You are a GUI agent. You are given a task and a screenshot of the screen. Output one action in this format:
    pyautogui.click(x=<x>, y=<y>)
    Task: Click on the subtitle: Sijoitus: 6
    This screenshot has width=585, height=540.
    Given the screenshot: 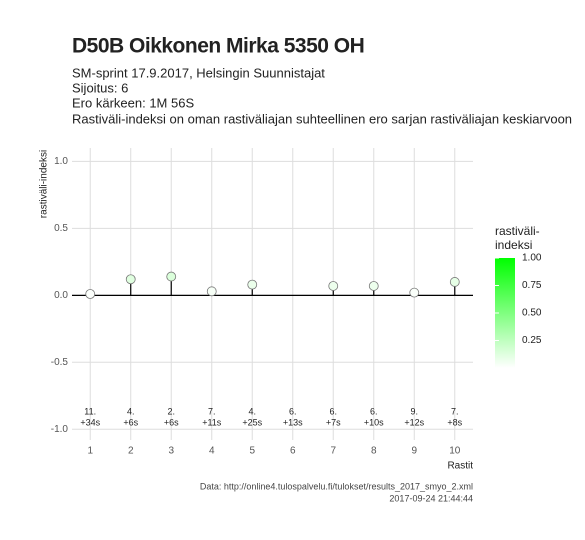 What is the action you would take?
    pyautogui.click(x=100, y=87)
    